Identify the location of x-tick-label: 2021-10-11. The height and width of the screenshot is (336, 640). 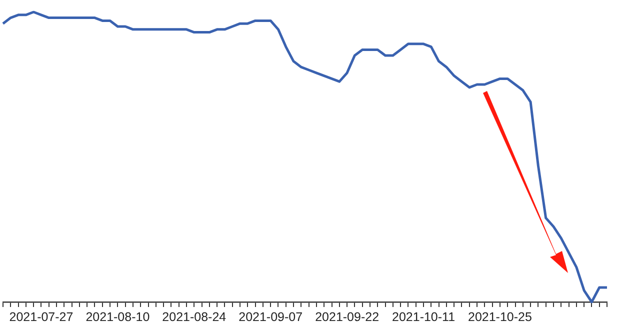
(424, 317).